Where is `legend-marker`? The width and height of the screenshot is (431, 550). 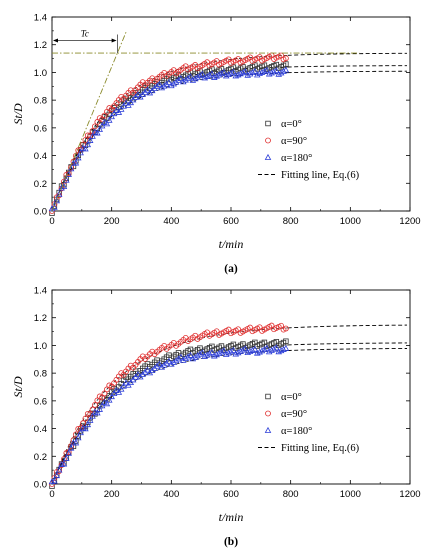 legend-marker is located at coordinates (268, 123).